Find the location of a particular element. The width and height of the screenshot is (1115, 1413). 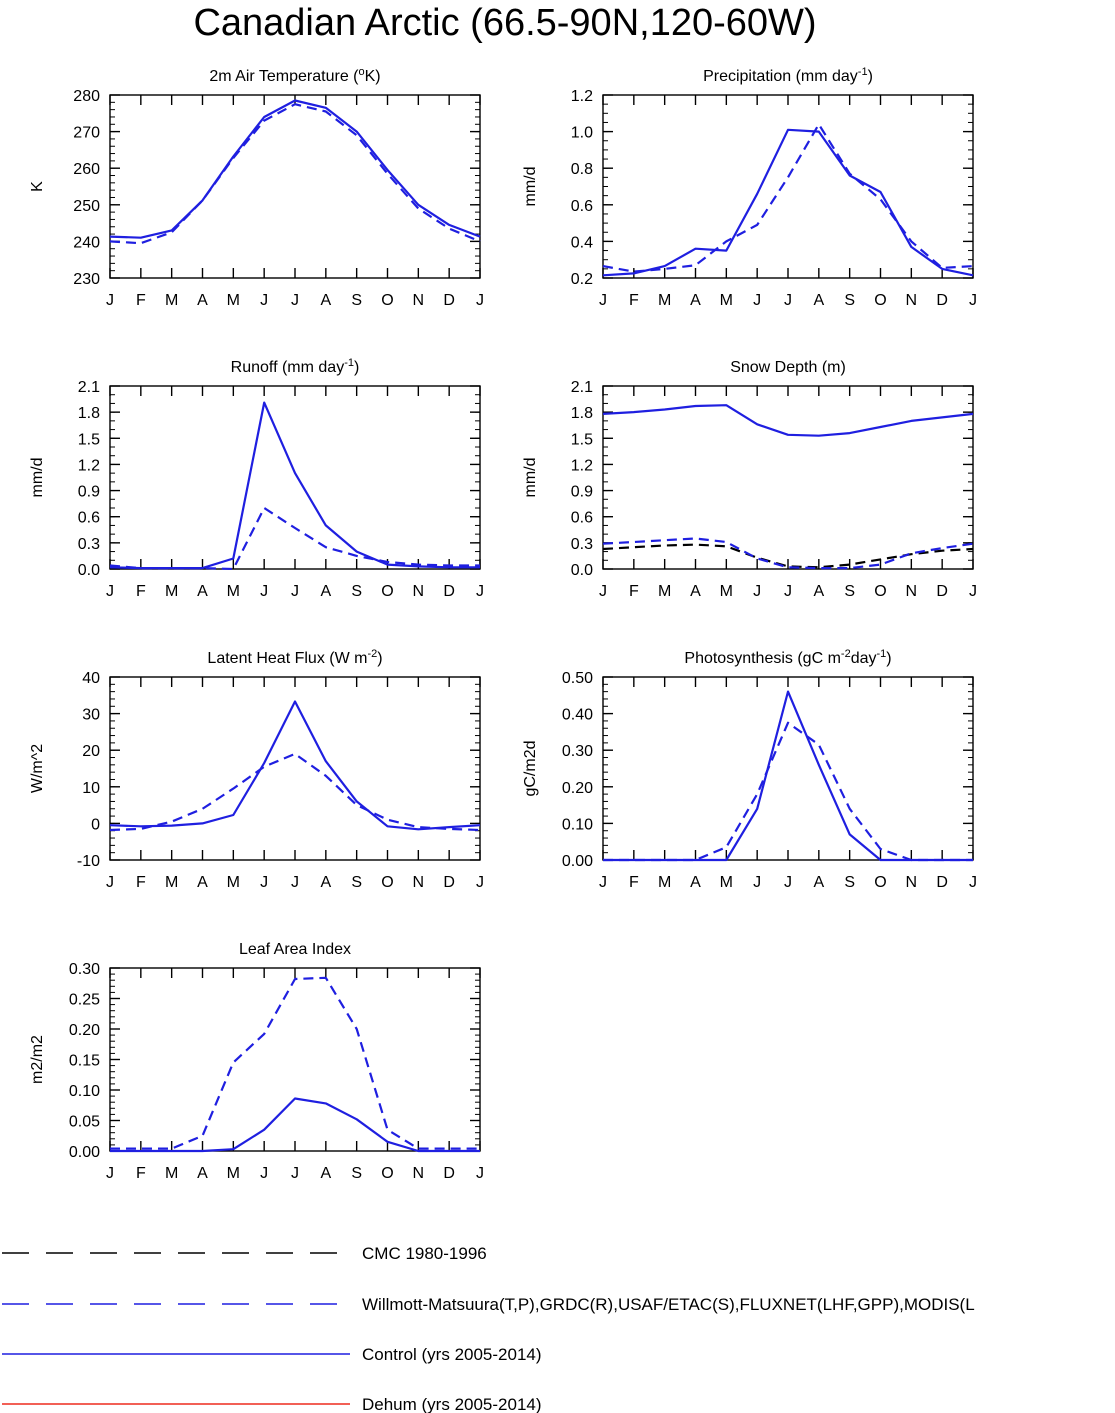

panel-title: Leaf Area Index is located at coordinates (295, 949).